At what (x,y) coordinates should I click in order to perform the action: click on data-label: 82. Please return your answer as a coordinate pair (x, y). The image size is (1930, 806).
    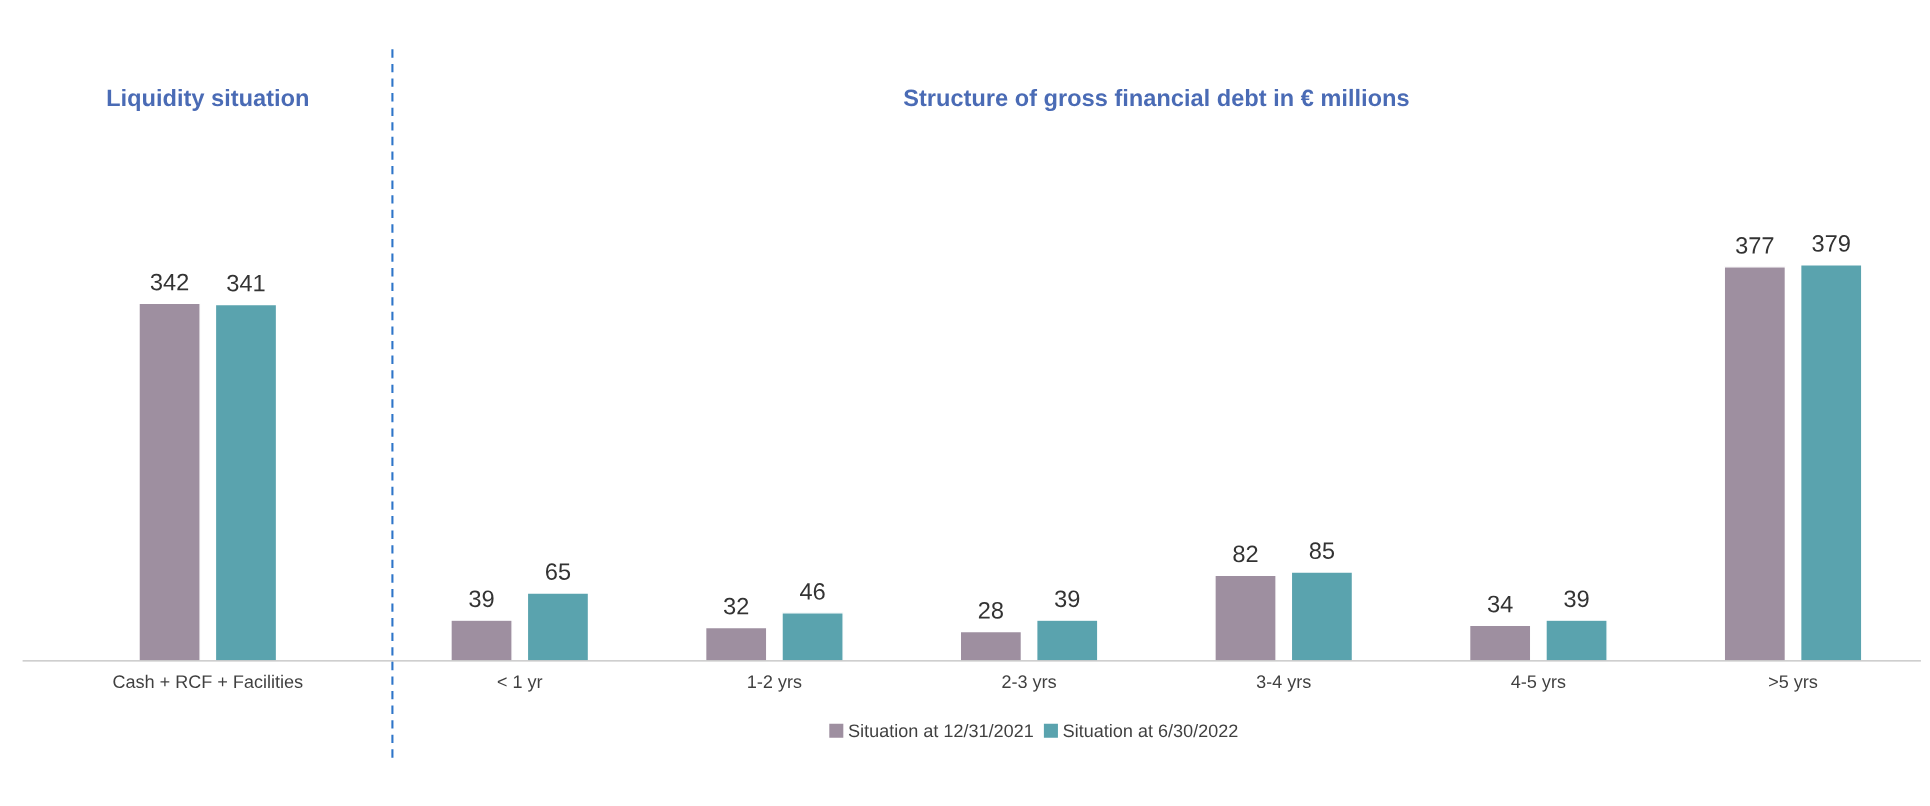
    Looking at the image, I should click on (1245, 554).